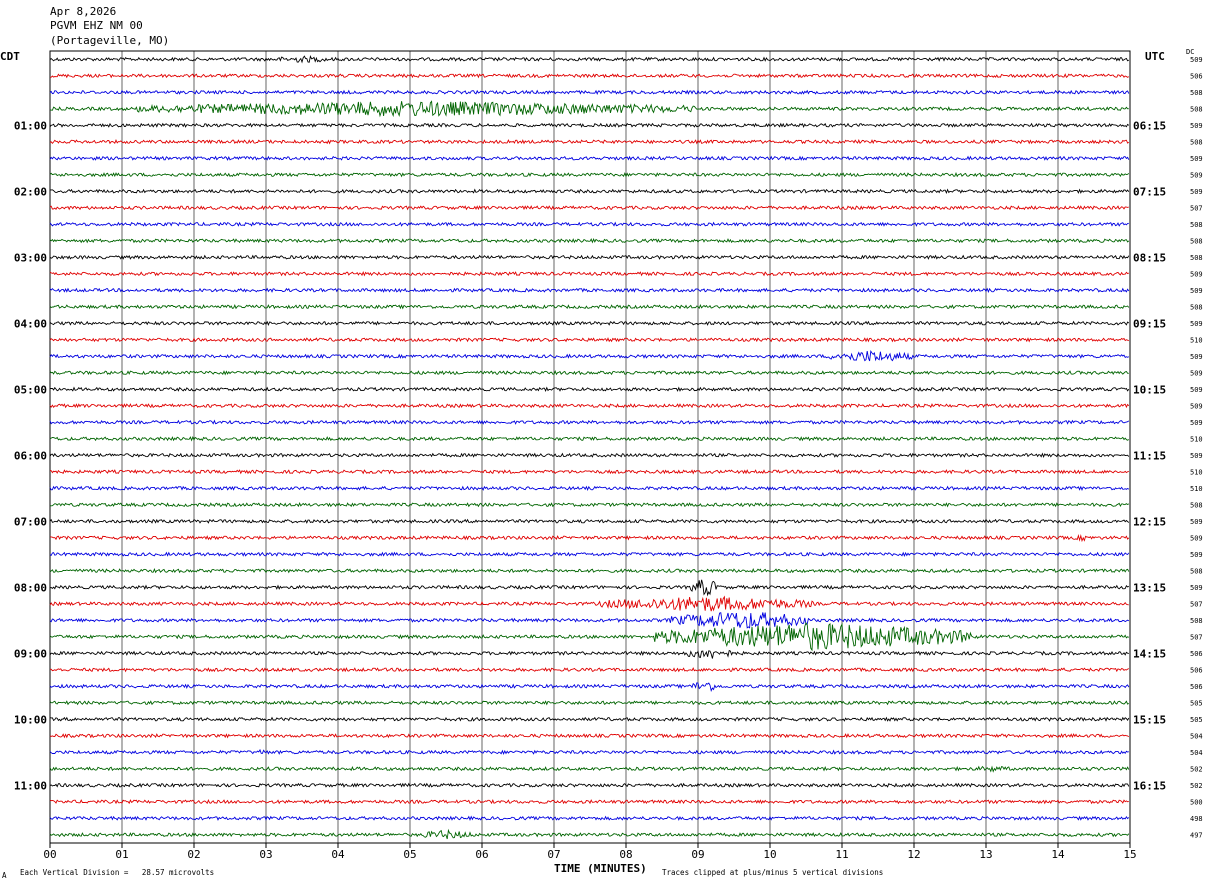 This screenshot has width=1210, height=886. Describe the element at coordinates (1196, 802) in the screenshot. I see `dc-offset-label: 500` at that location.